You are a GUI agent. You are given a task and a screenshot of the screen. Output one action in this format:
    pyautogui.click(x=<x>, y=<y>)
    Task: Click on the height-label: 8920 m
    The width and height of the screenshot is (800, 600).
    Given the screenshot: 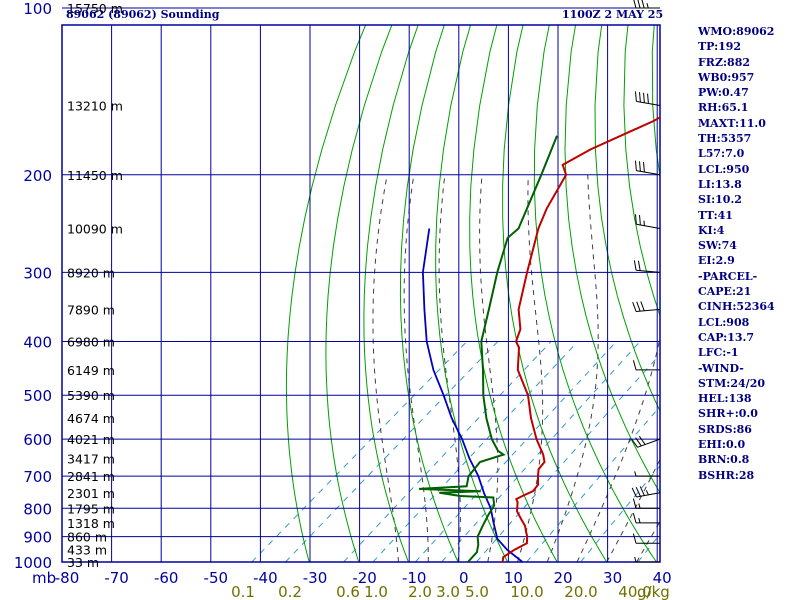 What is the action you would take?
    pyautogui.click(x=91, y=272)
    